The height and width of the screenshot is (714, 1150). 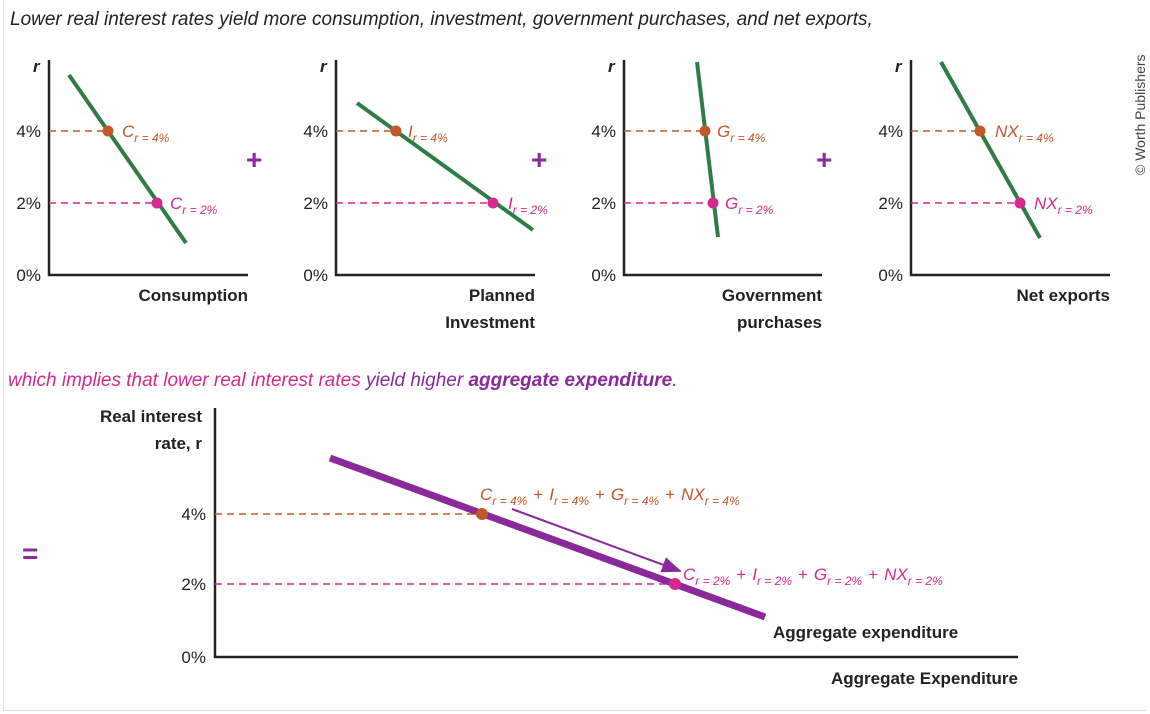 I want to click on label-4: Ir = 4%, so click(x=428, y=133).